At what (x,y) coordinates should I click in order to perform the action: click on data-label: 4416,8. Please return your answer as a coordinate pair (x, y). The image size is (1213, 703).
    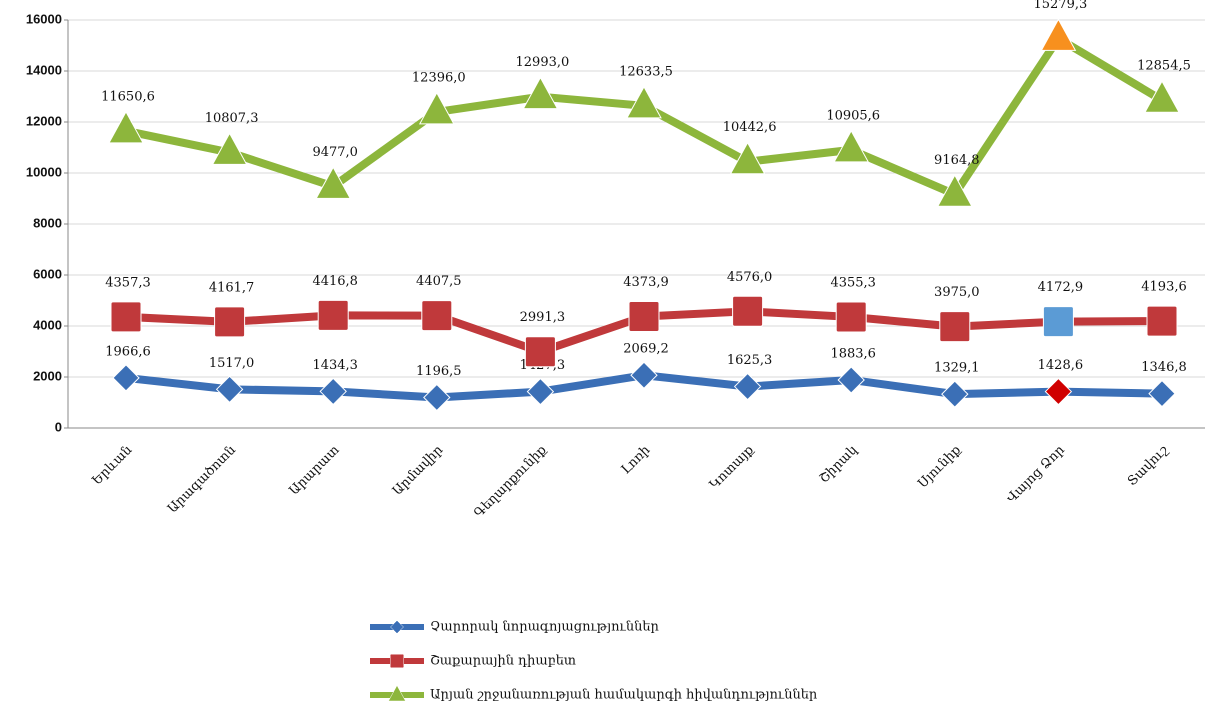
    Looking at the image, I should click on (335, 281).